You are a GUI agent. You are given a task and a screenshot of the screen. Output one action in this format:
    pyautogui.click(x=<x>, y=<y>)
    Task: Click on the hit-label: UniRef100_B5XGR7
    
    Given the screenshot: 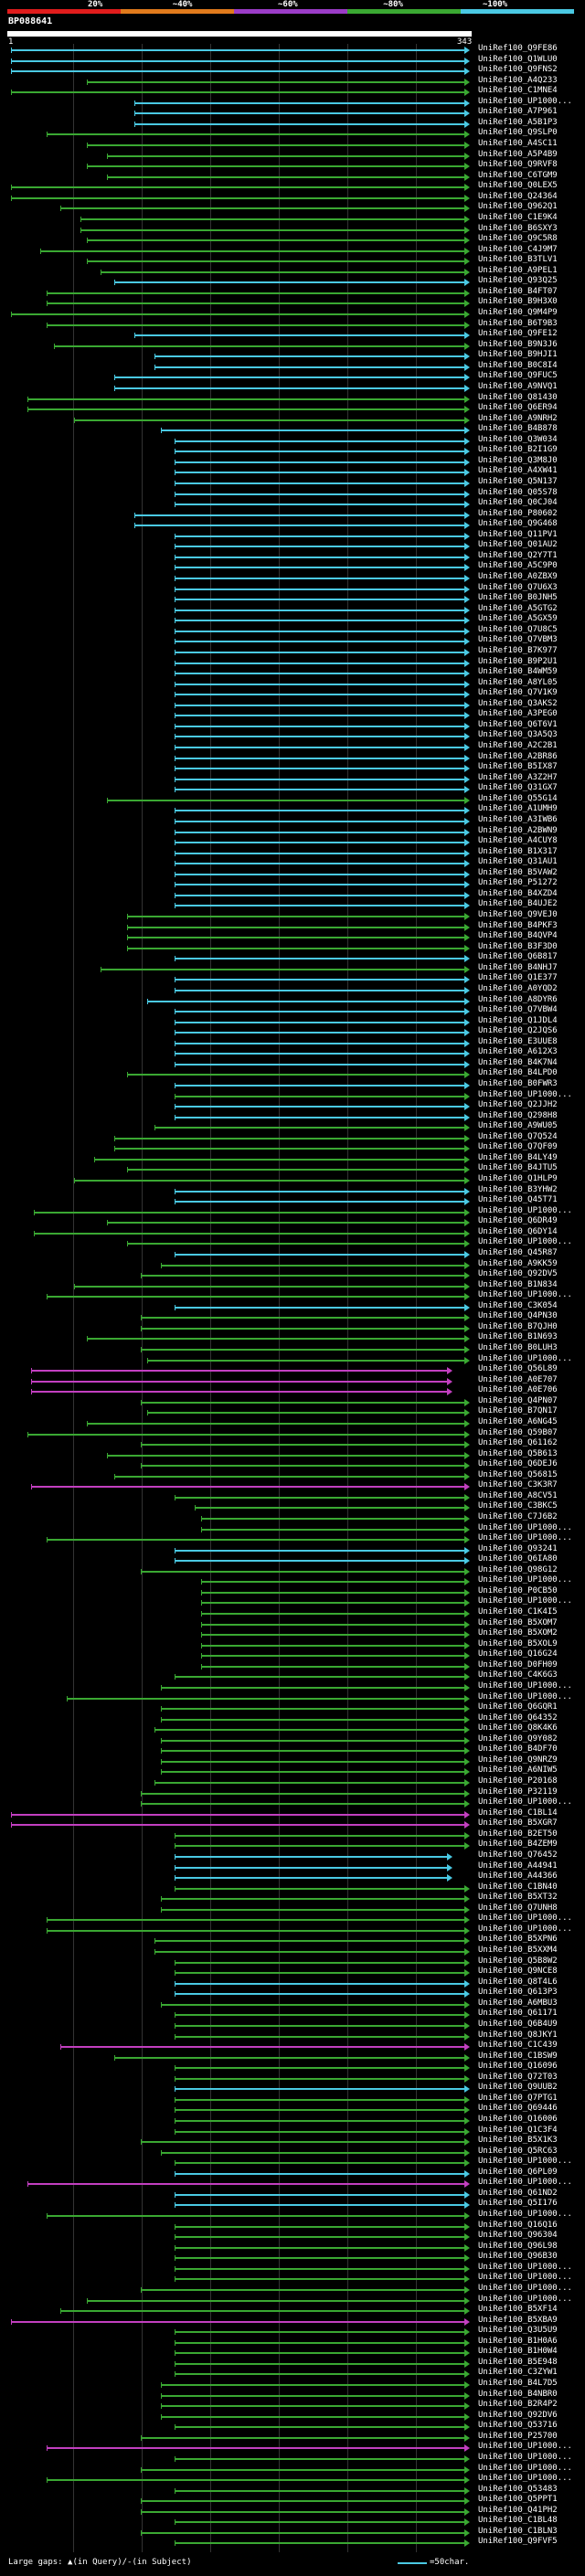 What is the action you would take?
    pyautogui.click(x=518, y=1823)
    